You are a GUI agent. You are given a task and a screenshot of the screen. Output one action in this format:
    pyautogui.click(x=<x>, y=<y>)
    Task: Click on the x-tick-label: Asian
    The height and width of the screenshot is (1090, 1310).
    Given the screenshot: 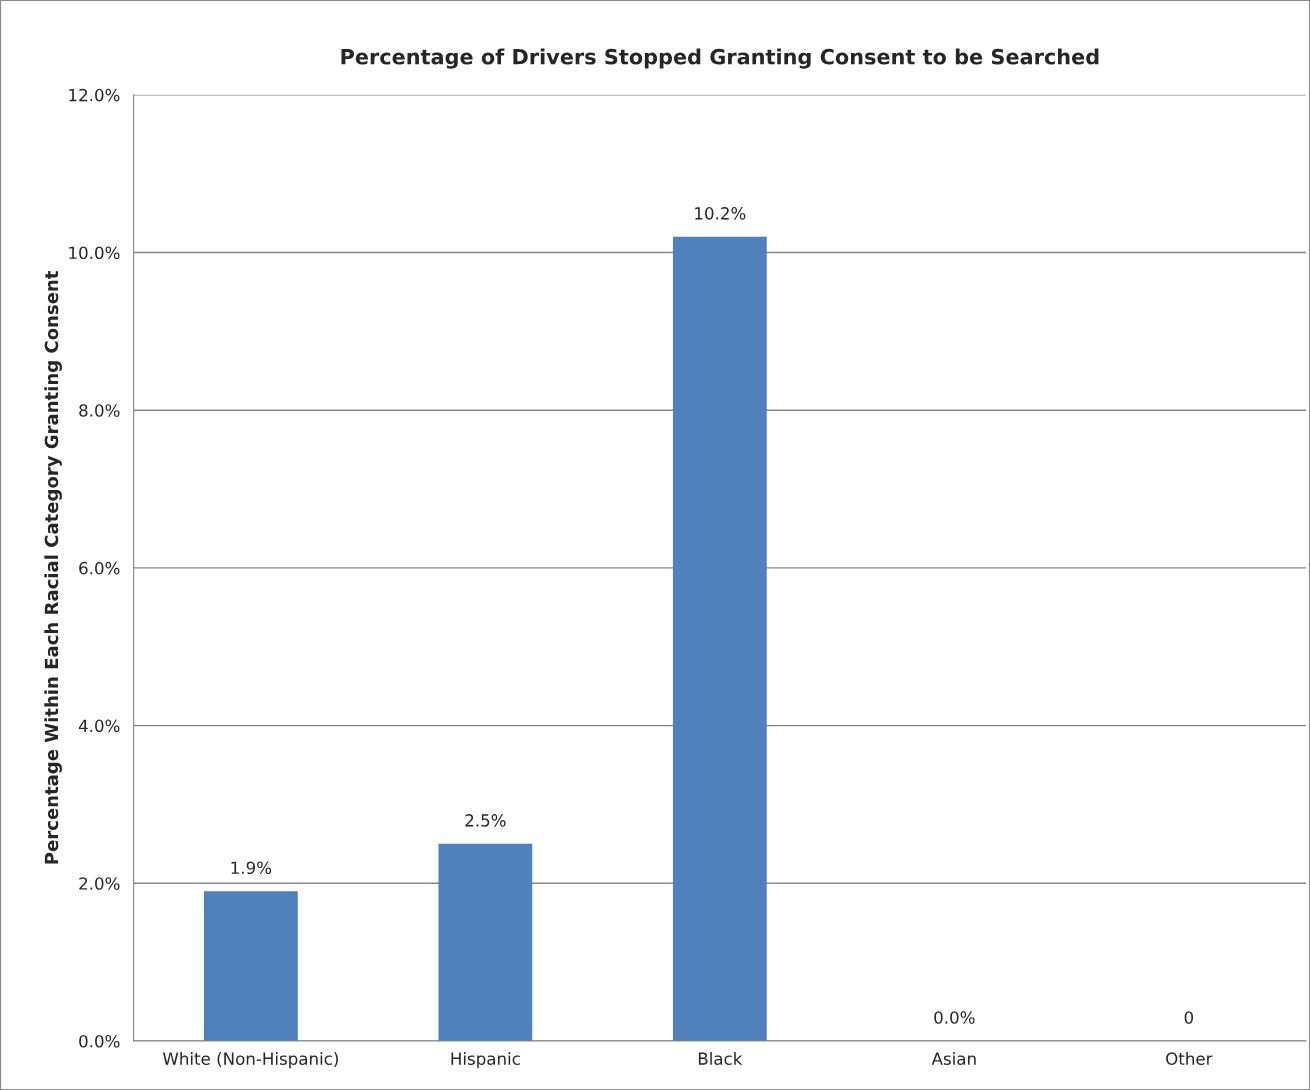 What is the action you would take?
    pyautogui.click(x=953, y=1058)
    